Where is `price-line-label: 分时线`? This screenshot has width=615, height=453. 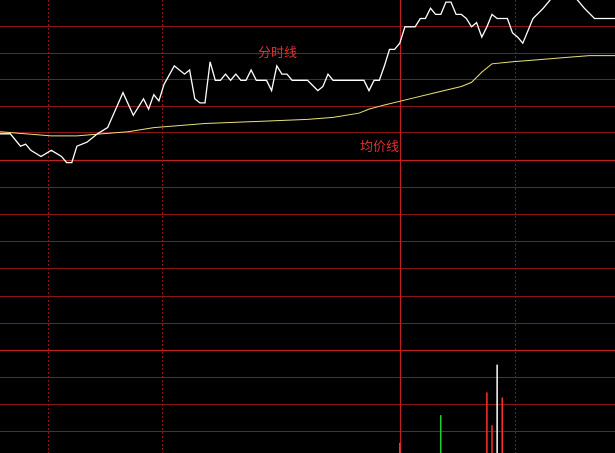 price-line-label: 分时线 is located at coordinates (277, 53).